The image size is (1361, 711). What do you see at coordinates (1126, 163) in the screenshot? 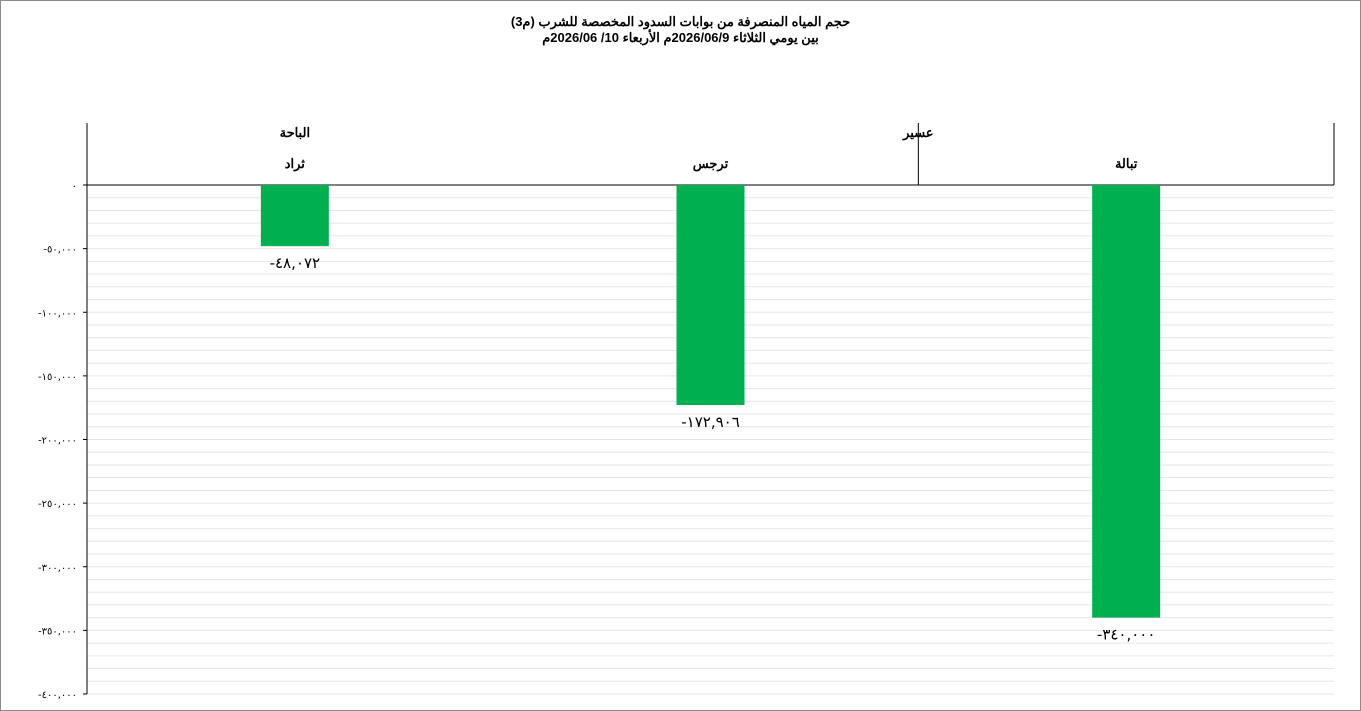
I see `category-label: تبالة` at bounding box center [1126, 163].